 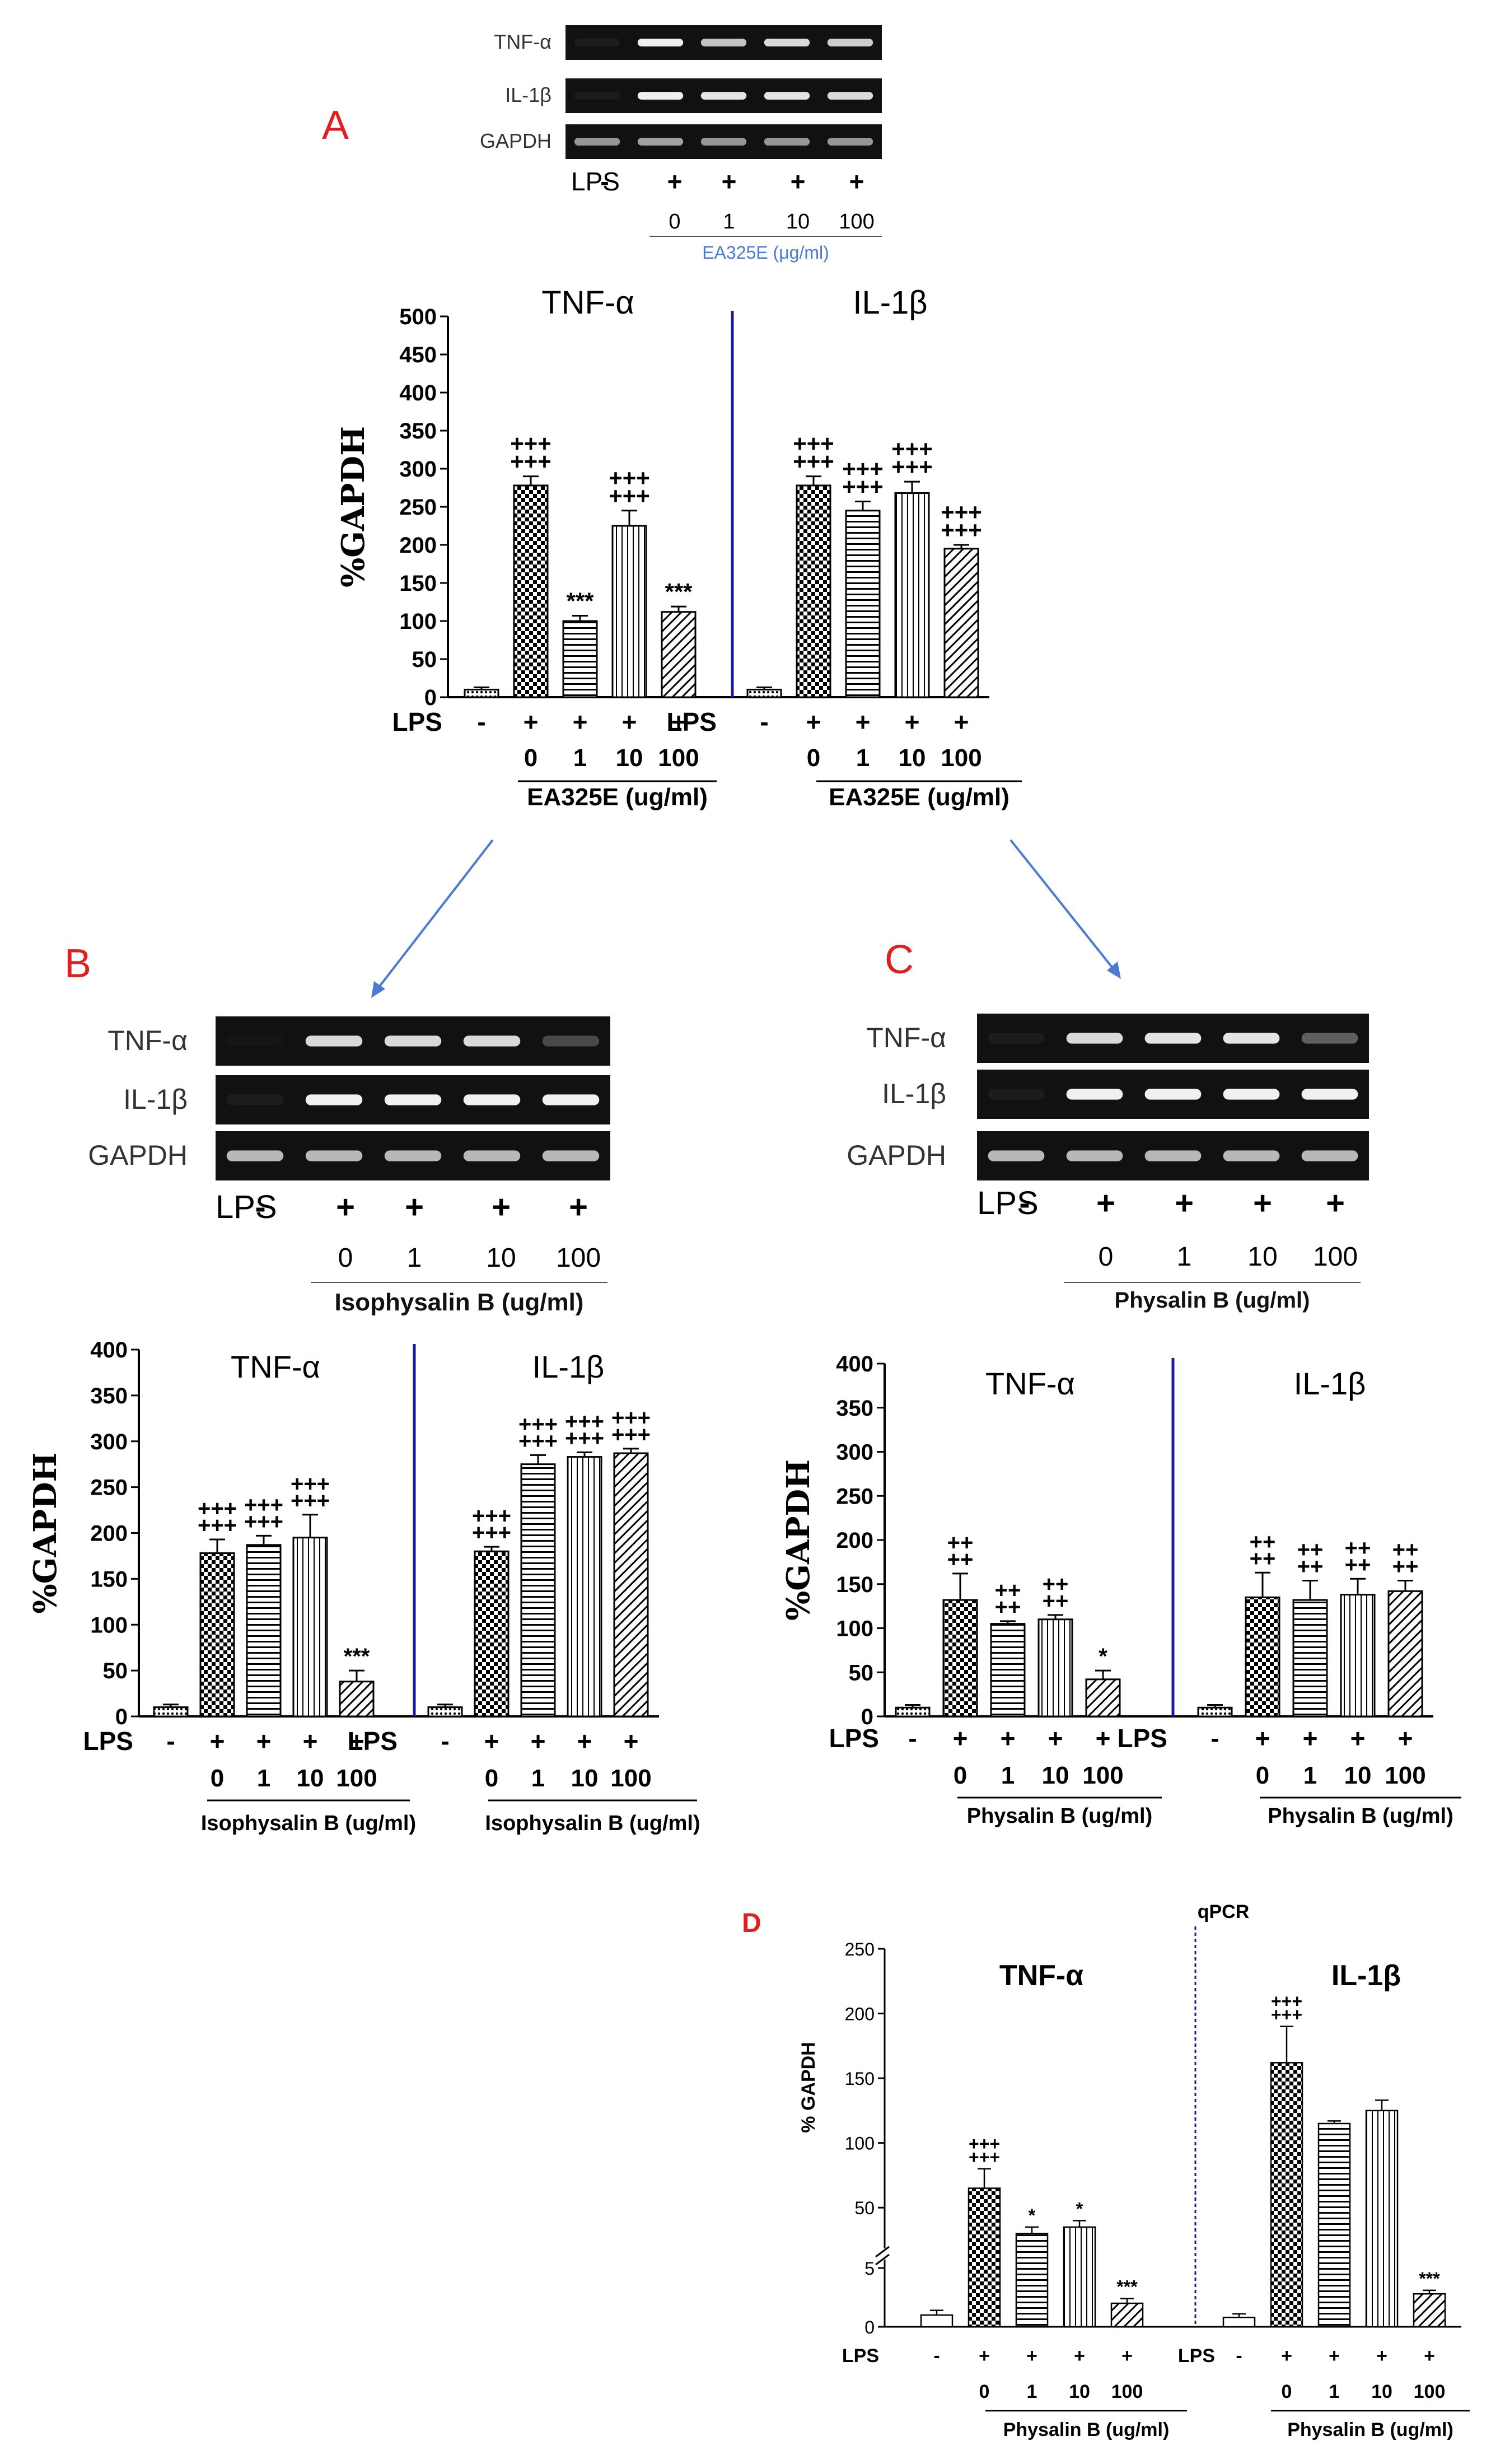 What do you see at coordinates (890, 303) in the screenshot?
I see `group-title: IL-1β` at bounding box center [890, 303].